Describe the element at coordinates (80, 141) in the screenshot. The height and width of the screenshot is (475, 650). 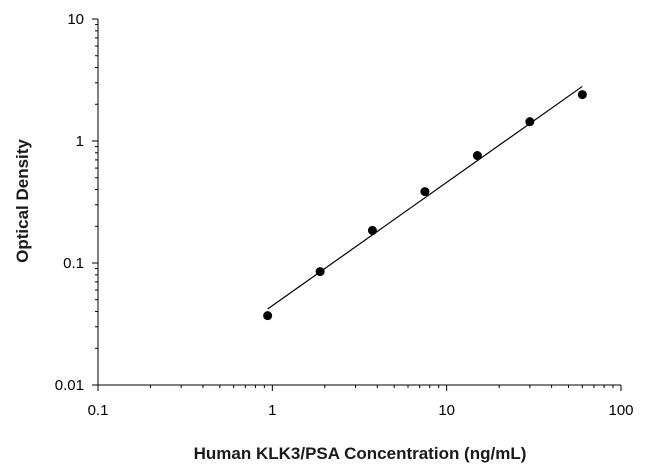
I see `y-tick-label: 1` at that location.